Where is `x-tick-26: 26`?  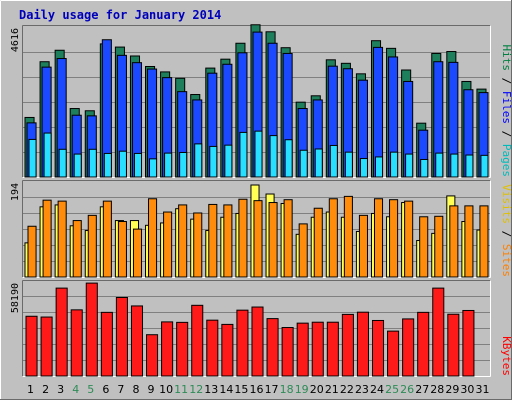 x-tick-26: 26 is located at coordinates (407, 389).